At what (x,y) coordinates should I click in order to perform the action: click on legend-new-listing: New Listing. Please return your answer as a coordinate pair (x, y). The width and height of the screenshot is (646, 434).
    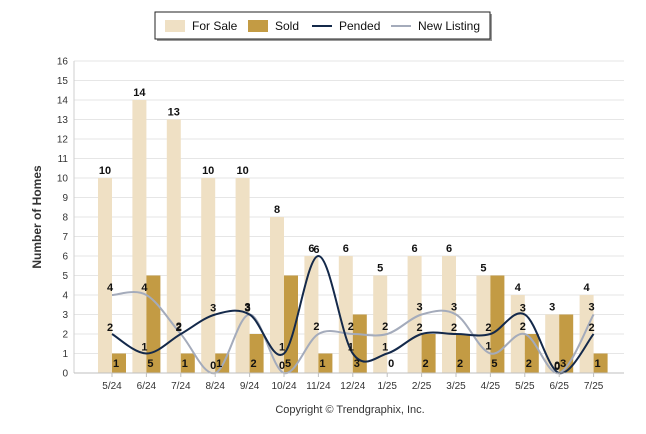
    Looking at the image, I should click on (435, 26).